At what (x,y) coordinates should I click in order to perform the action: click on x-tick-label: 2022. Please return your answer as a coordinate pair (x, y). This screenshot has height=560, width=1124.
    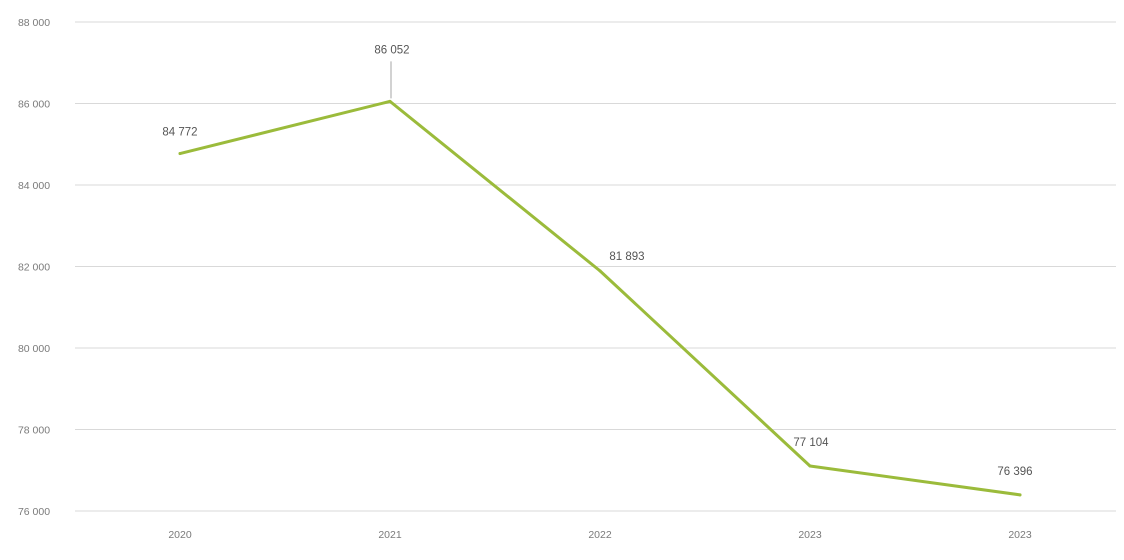
    Looking at the image, I should click on (600, 535).